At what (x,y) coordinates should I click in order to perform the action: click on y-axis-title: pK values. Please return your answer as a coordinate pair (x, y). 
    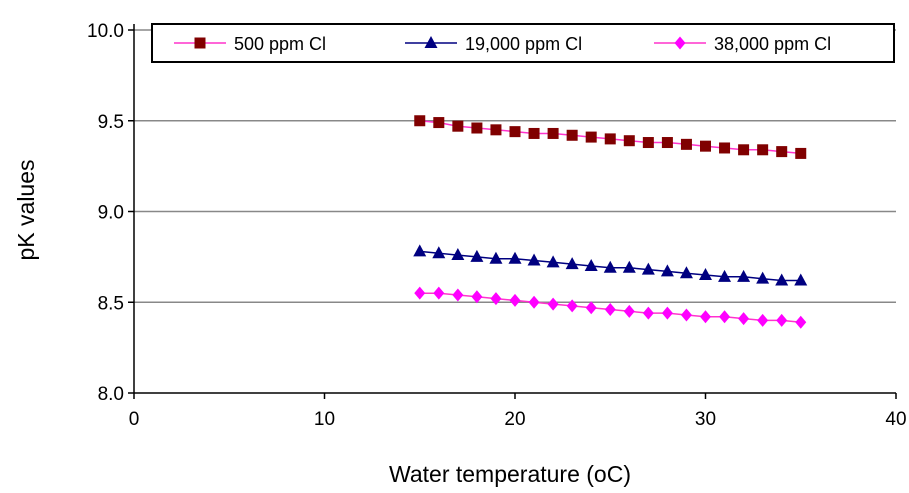
    Looking at the image, I should click on (26, 209).